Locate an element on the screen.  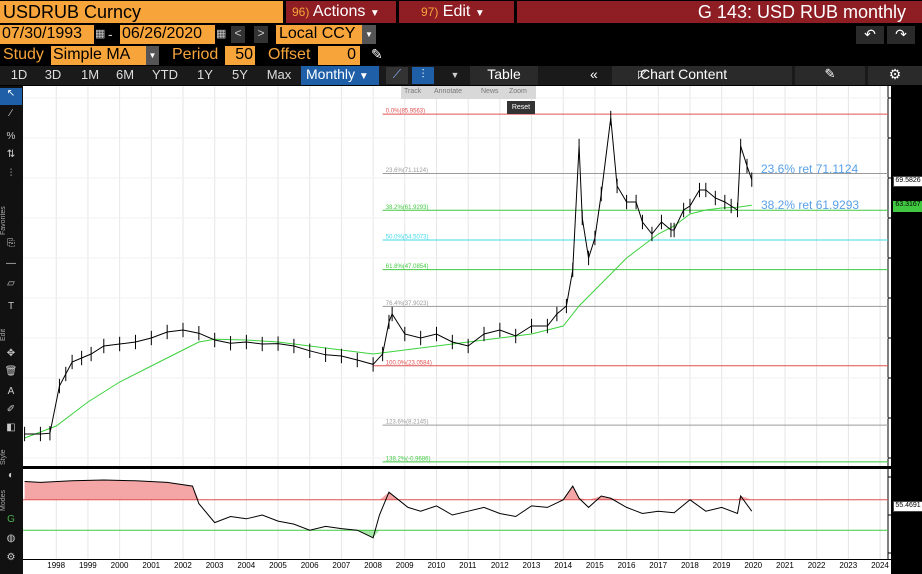
pencil-icon: ✎ is located at coordinates (377, 54).